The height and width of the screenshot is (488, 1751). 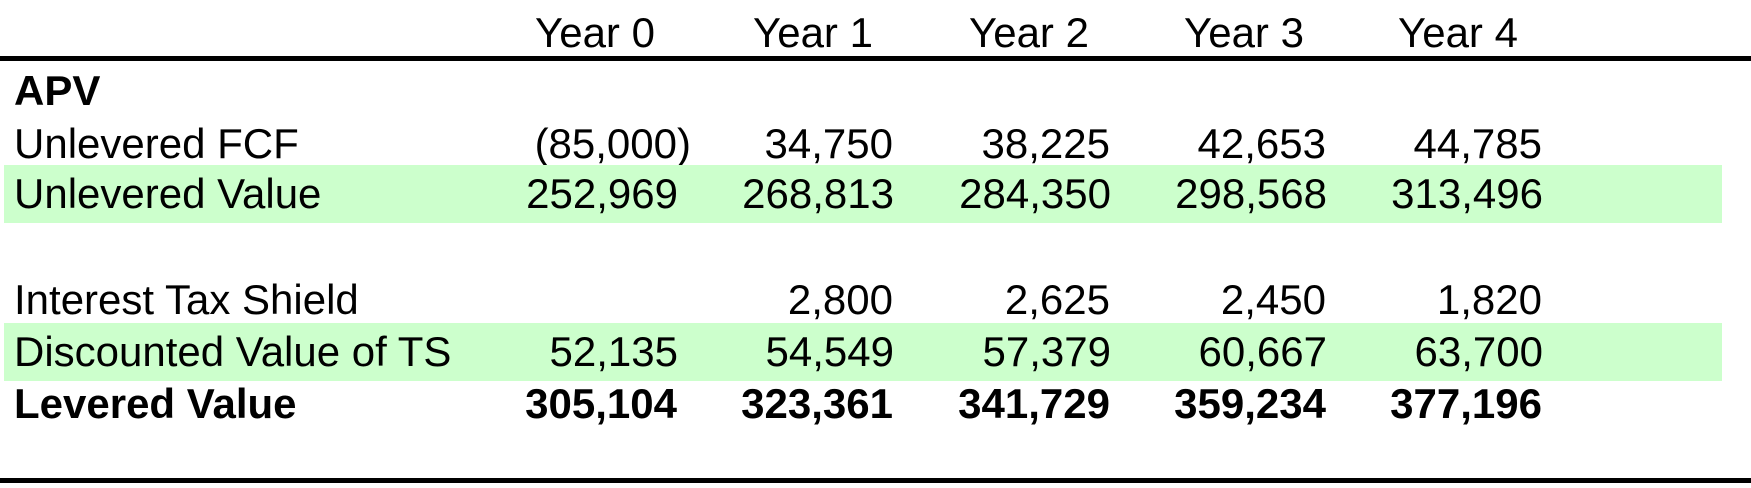 What do you see at coordinates (1057, 299) in the screenshot?
I see `cell-year-2: 2,625` at bounding box center [1057, 299].